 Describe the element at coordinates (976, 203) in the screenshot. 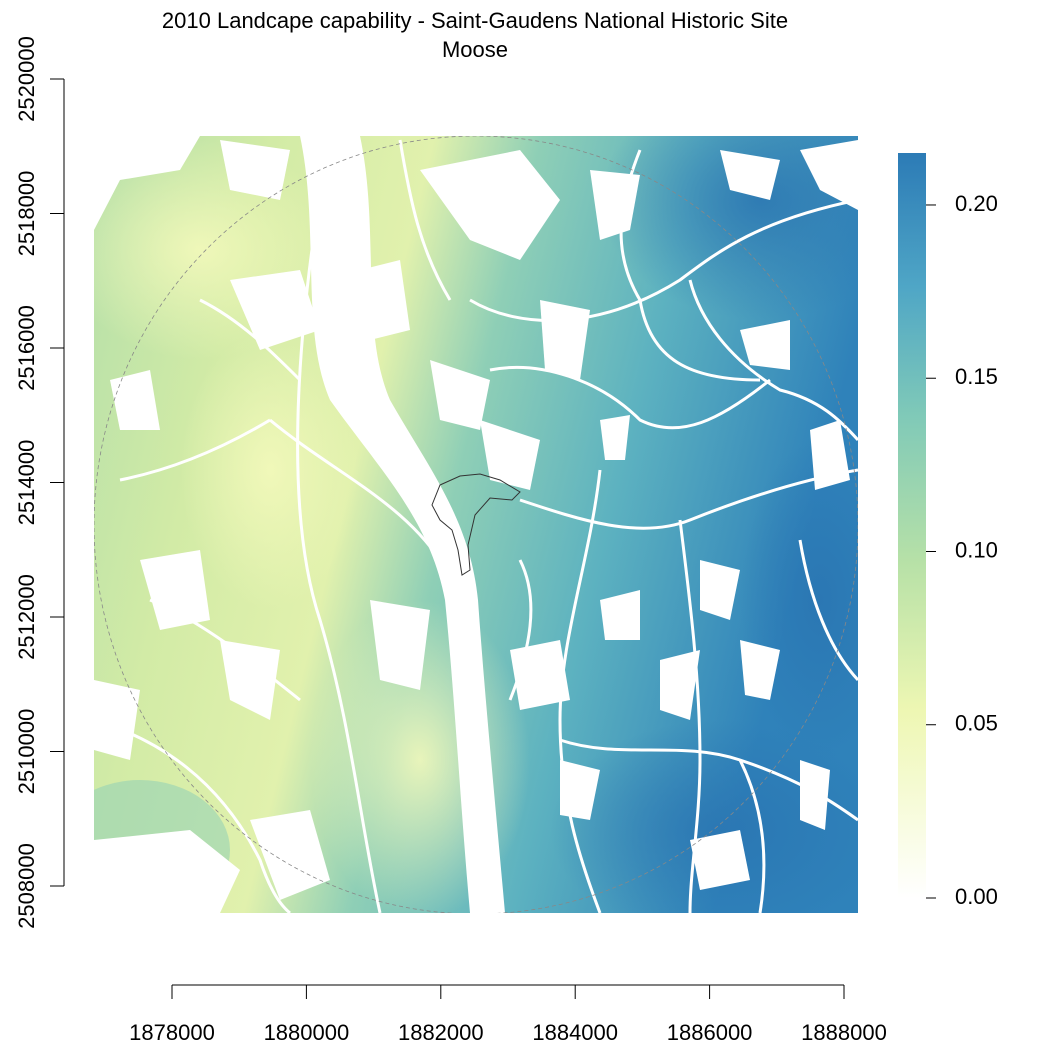

I see `legend-tick-label: 0.20` at that location.